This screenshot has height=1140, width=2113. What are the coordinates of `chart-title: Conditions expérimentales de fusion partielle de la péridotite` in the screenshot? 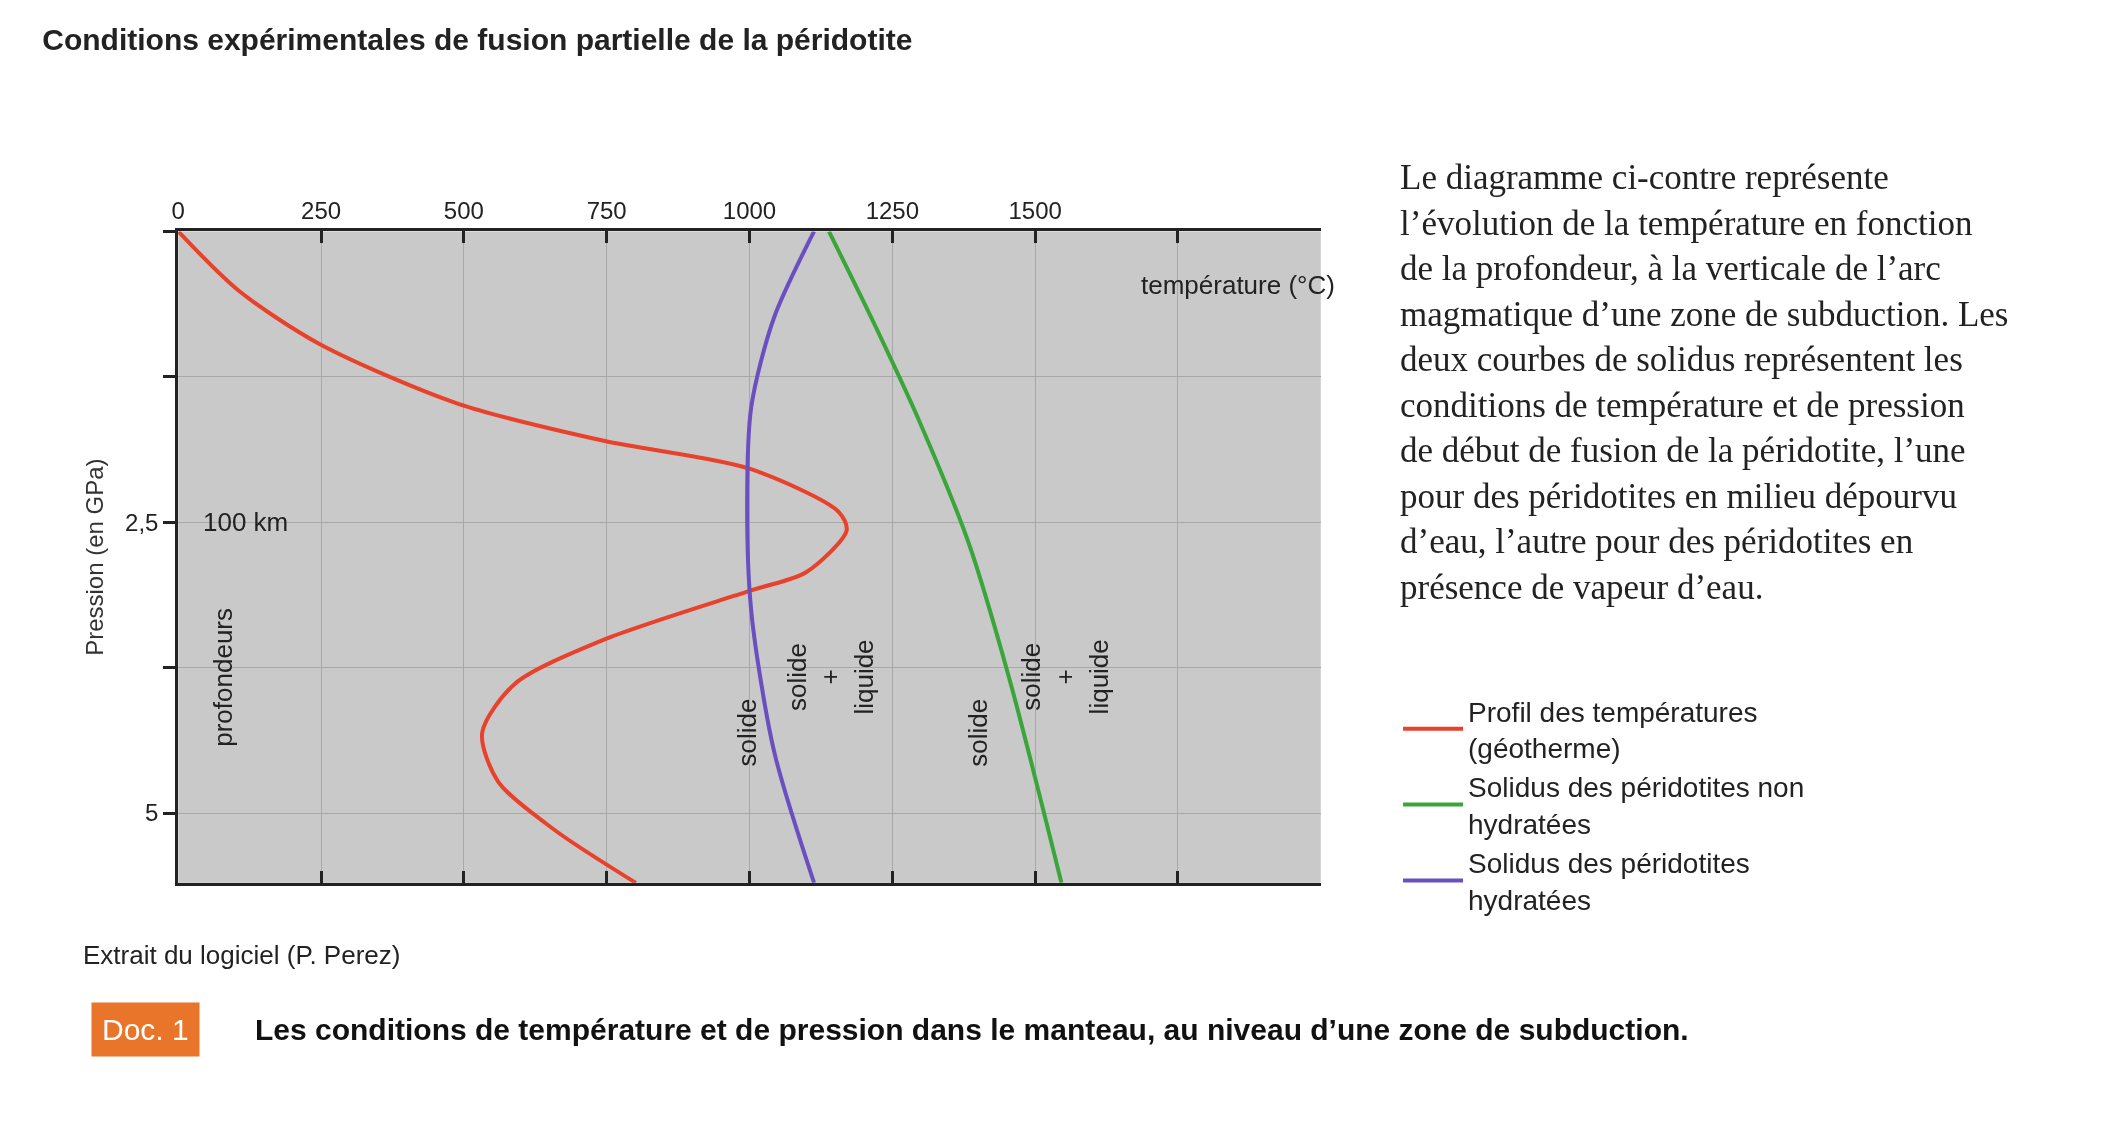 It's located at (477, 39).